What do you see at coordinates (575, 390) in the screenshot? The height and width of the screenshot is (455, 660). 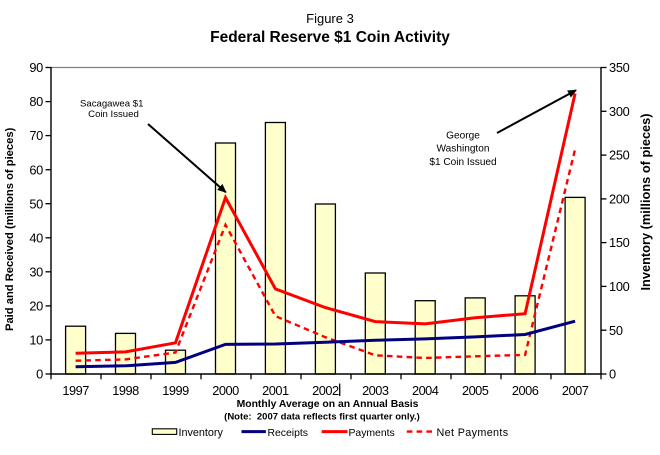 I see `svg-text: 2007` at bounding box center [575, 390].